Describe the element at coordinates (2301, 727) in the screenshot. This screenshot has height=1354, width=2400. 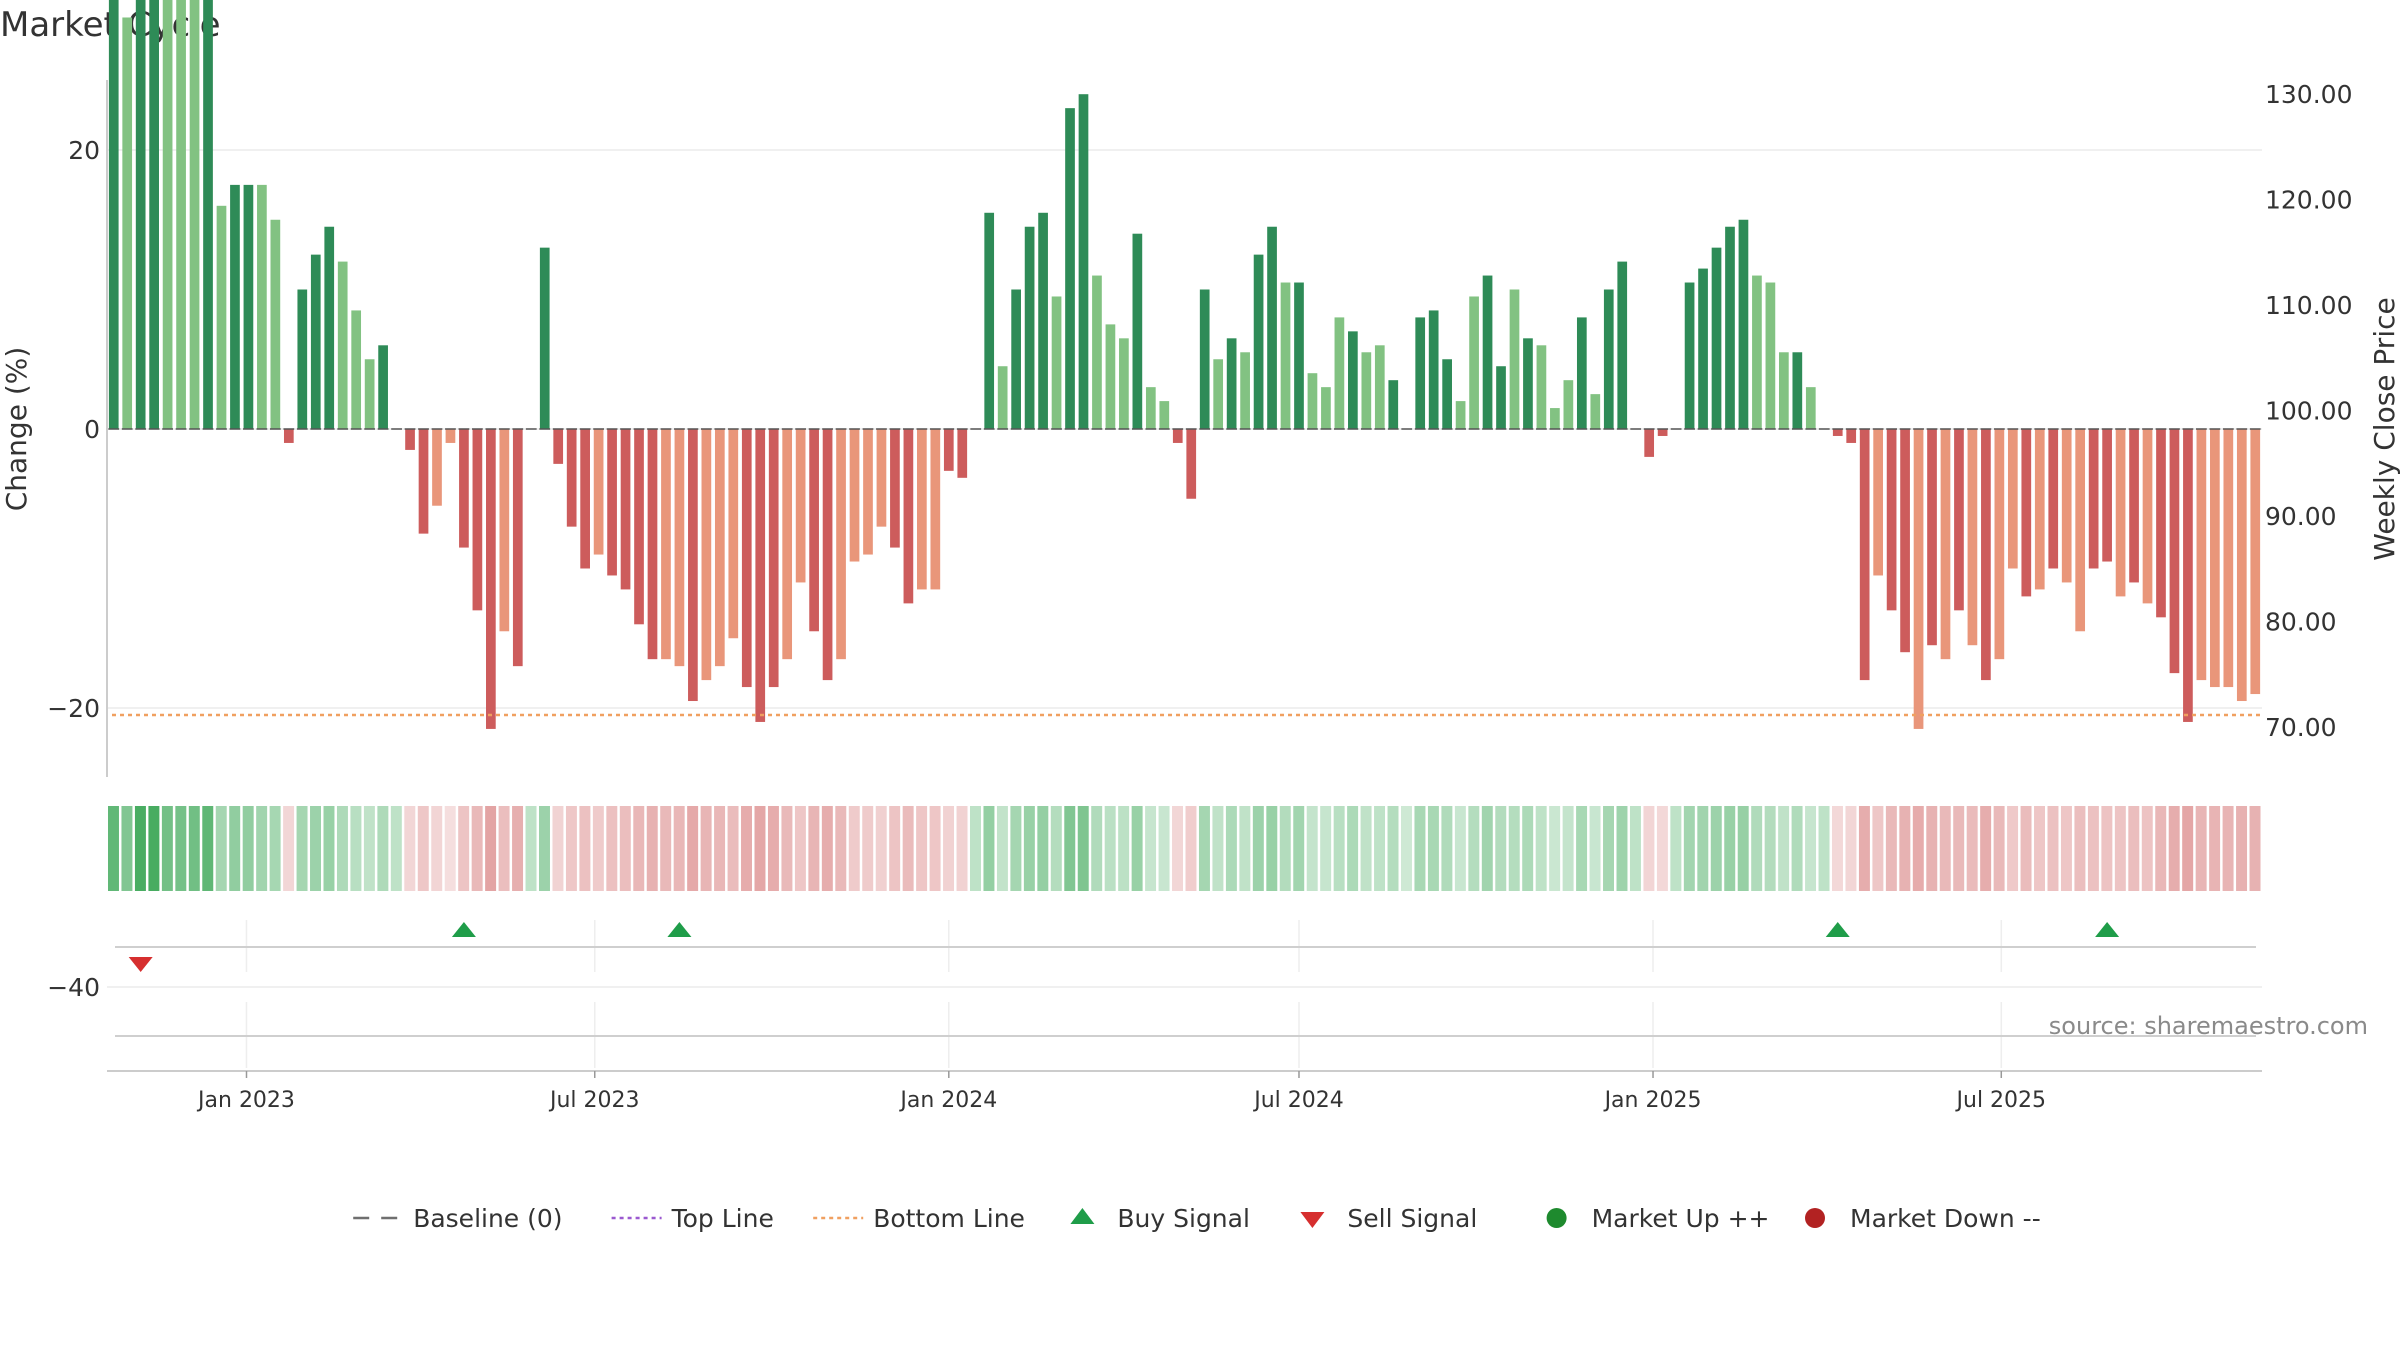
I see `y2-tick-label: 70.00` at that location.